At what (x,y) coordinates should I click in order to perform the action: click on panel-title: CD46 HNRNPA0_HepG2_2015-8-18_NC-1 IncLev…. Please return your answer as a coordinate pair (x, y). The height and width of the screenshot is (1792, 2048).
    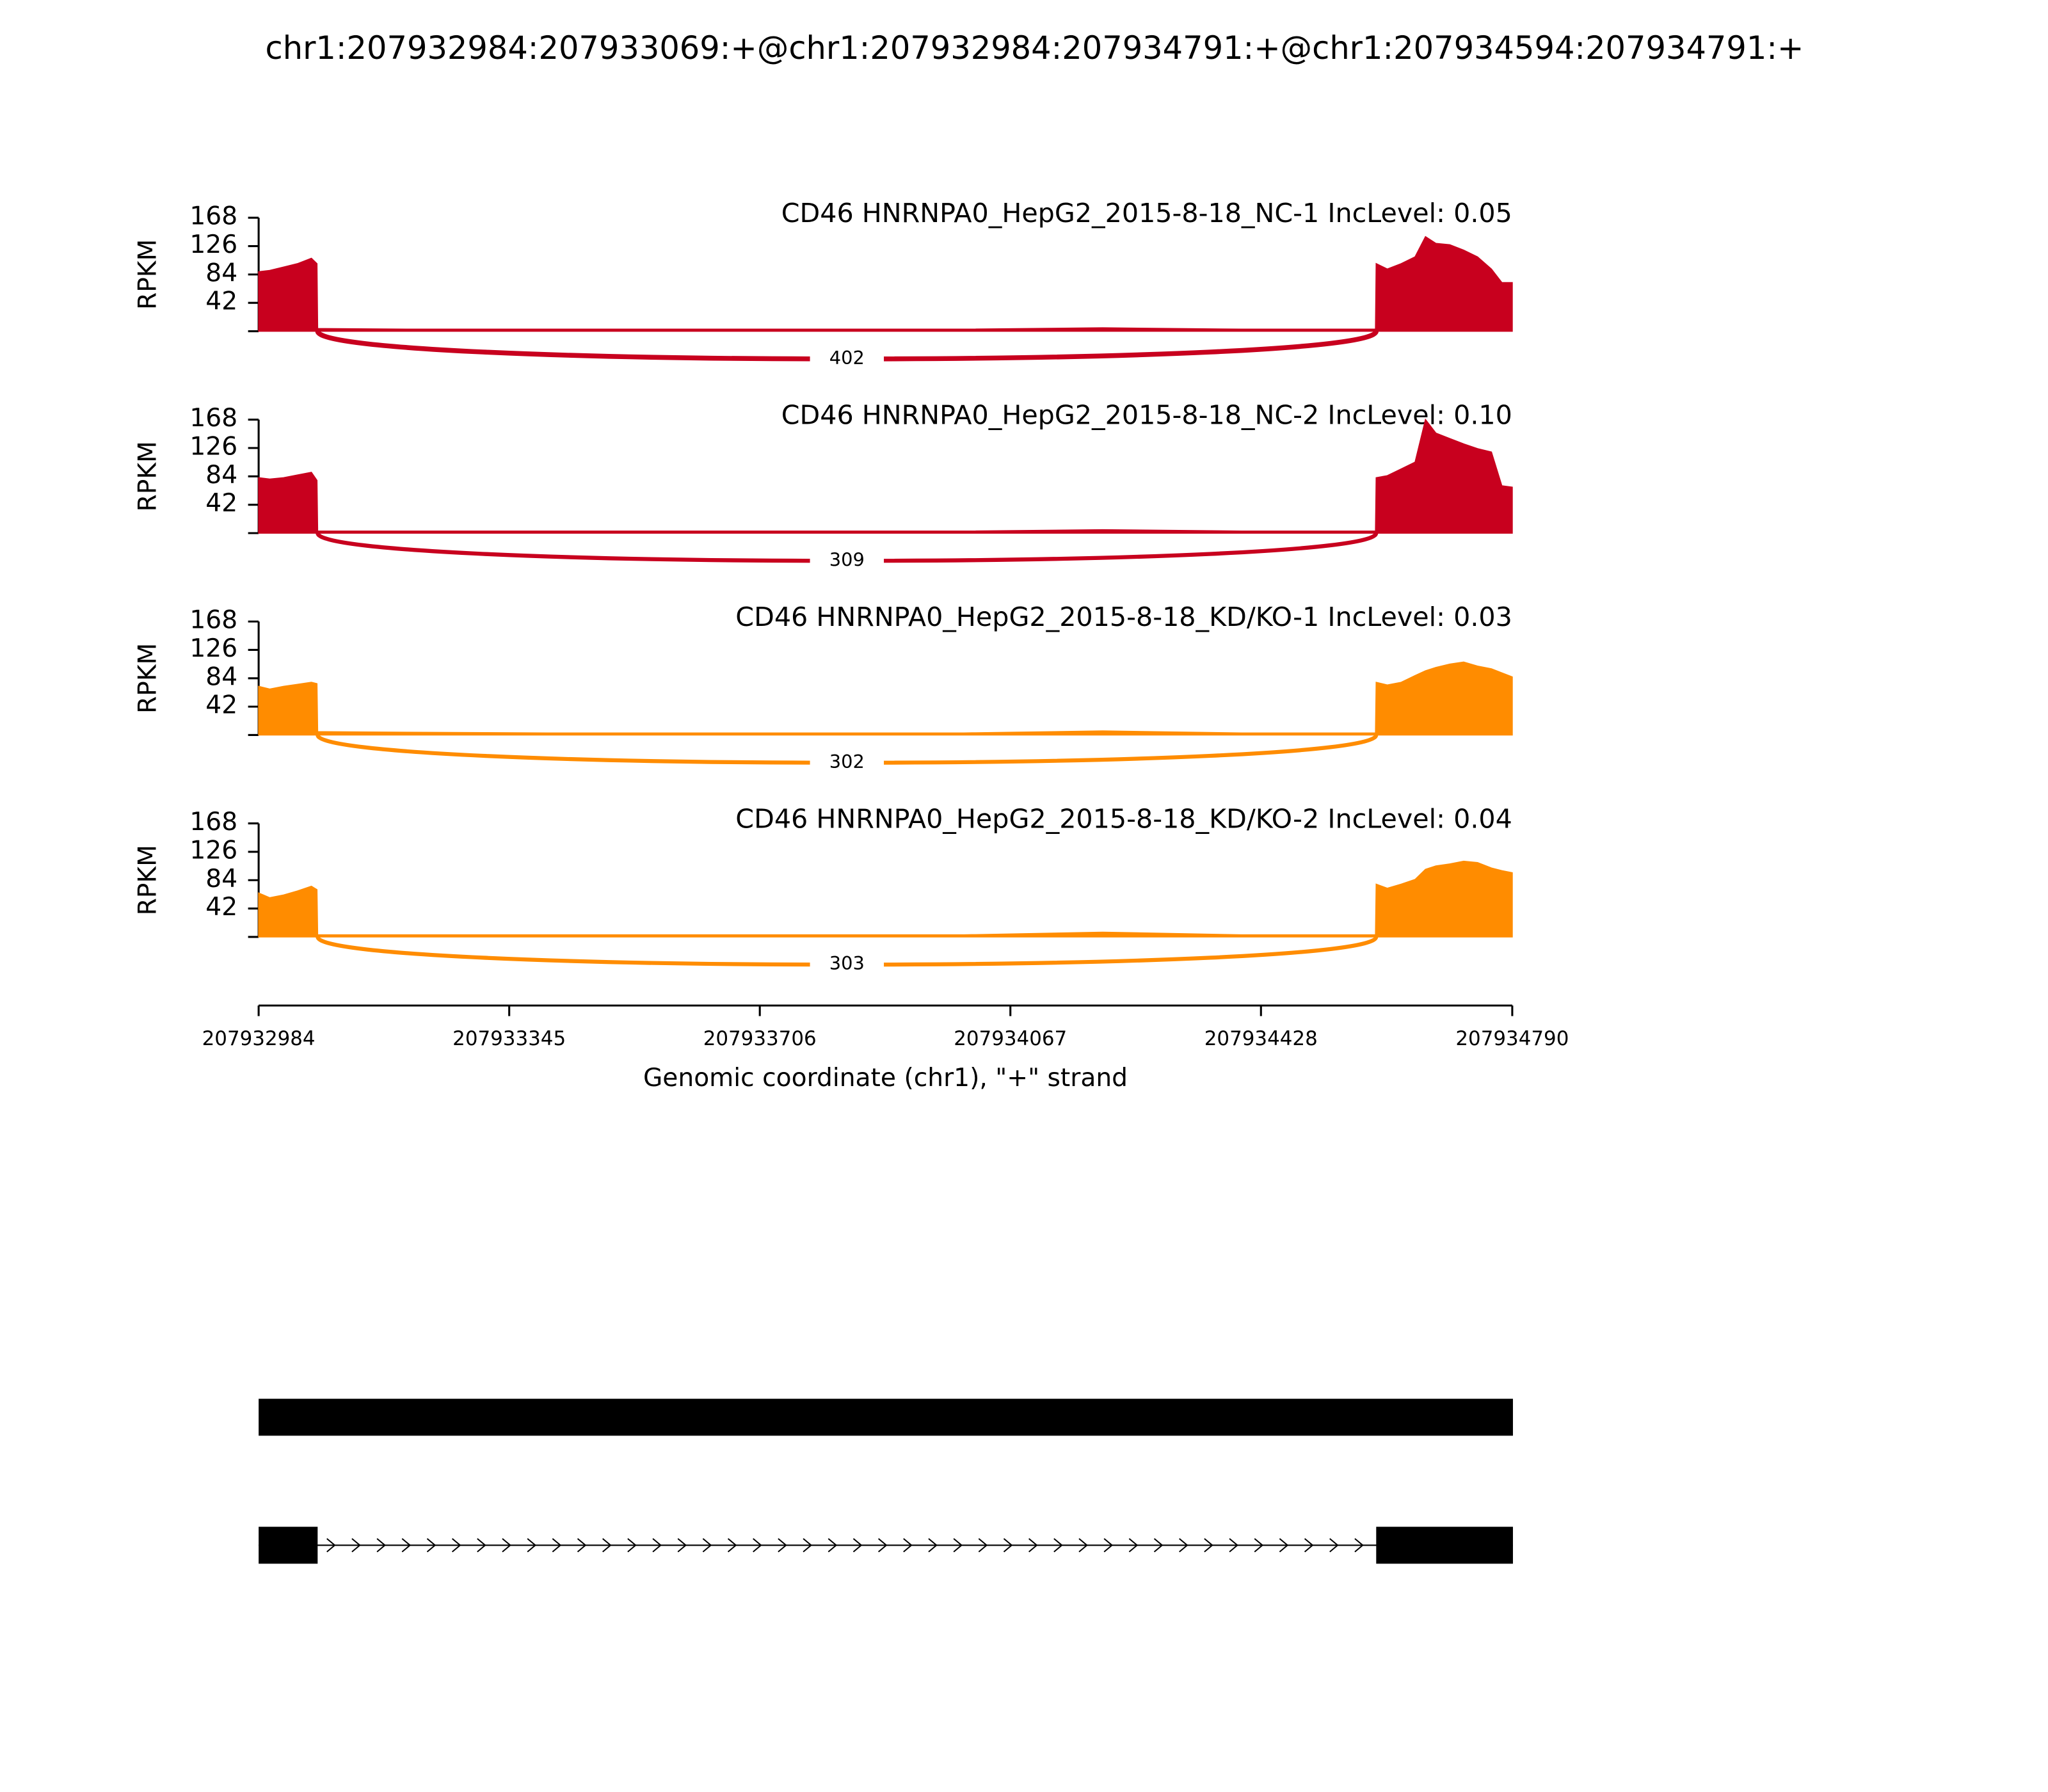
    Looking at the image, I should click on (1146, 213).